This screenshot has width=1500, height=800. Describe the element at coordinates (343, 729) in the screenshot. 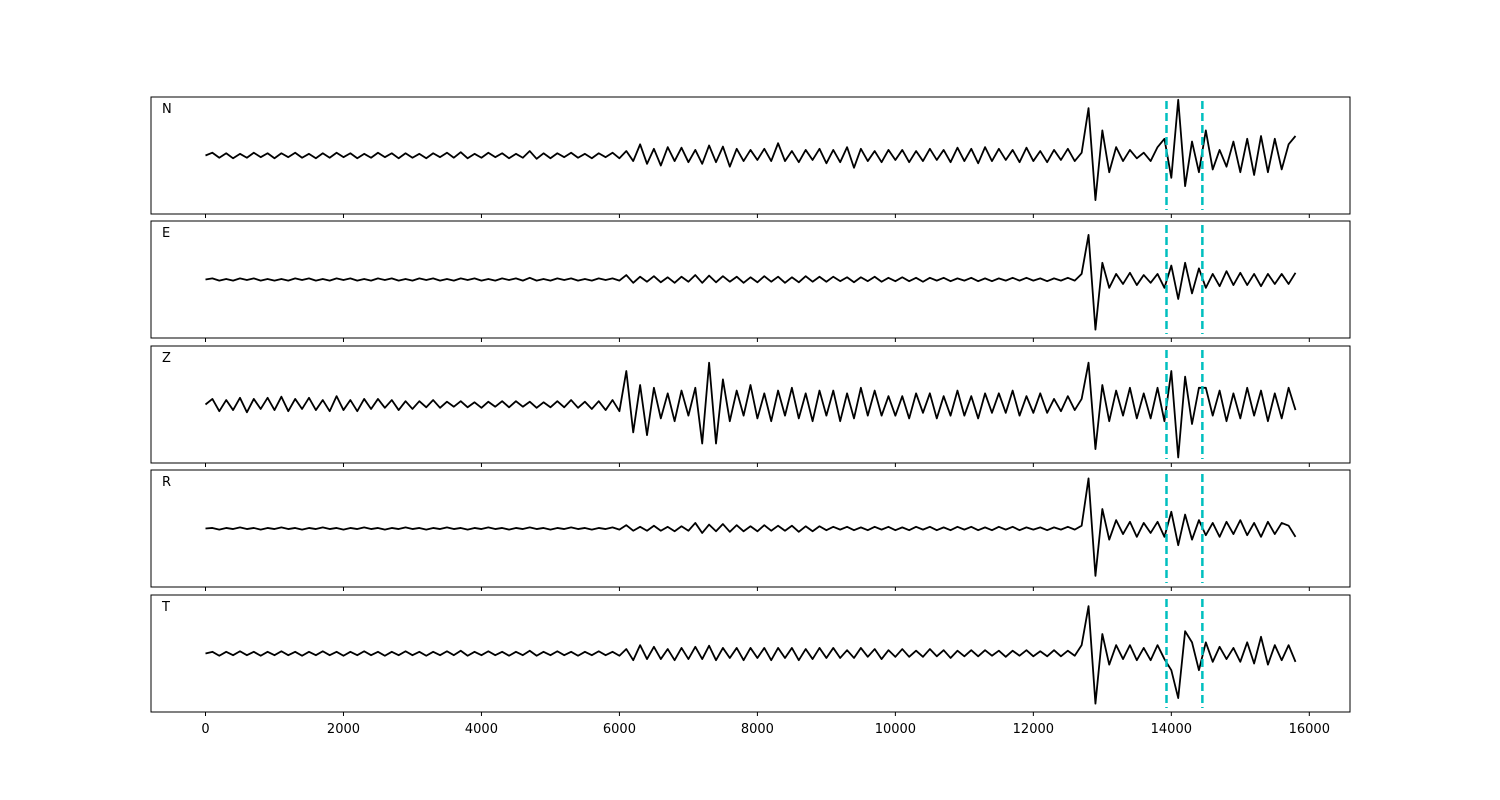

I see `x-tick-label: 2000` at that location.